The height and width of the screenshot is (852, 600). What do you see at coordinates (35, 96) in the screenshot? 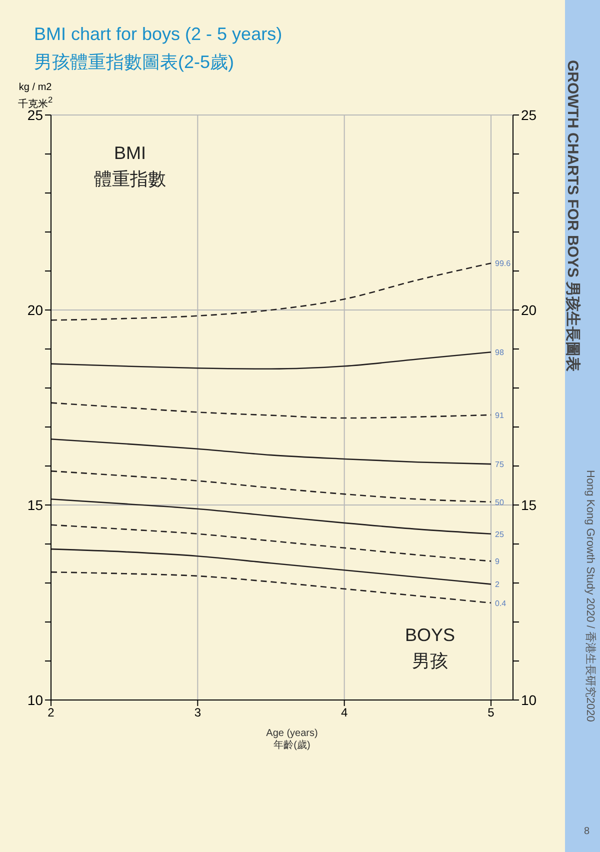
I see `y-axis-title: kg / m2 千克米$^{2}$` at bounding box center [35, 96].